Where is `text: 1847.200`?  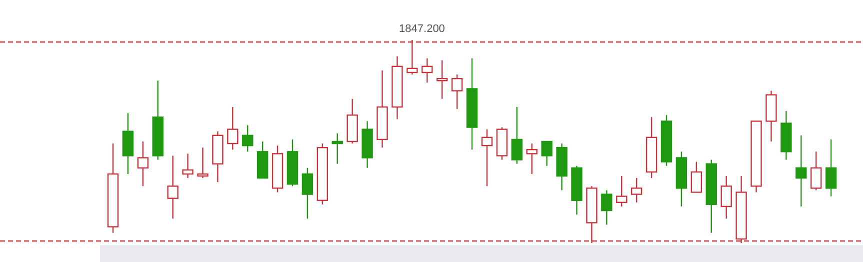 text: 1847.200 is located at coordinates (422, 29).